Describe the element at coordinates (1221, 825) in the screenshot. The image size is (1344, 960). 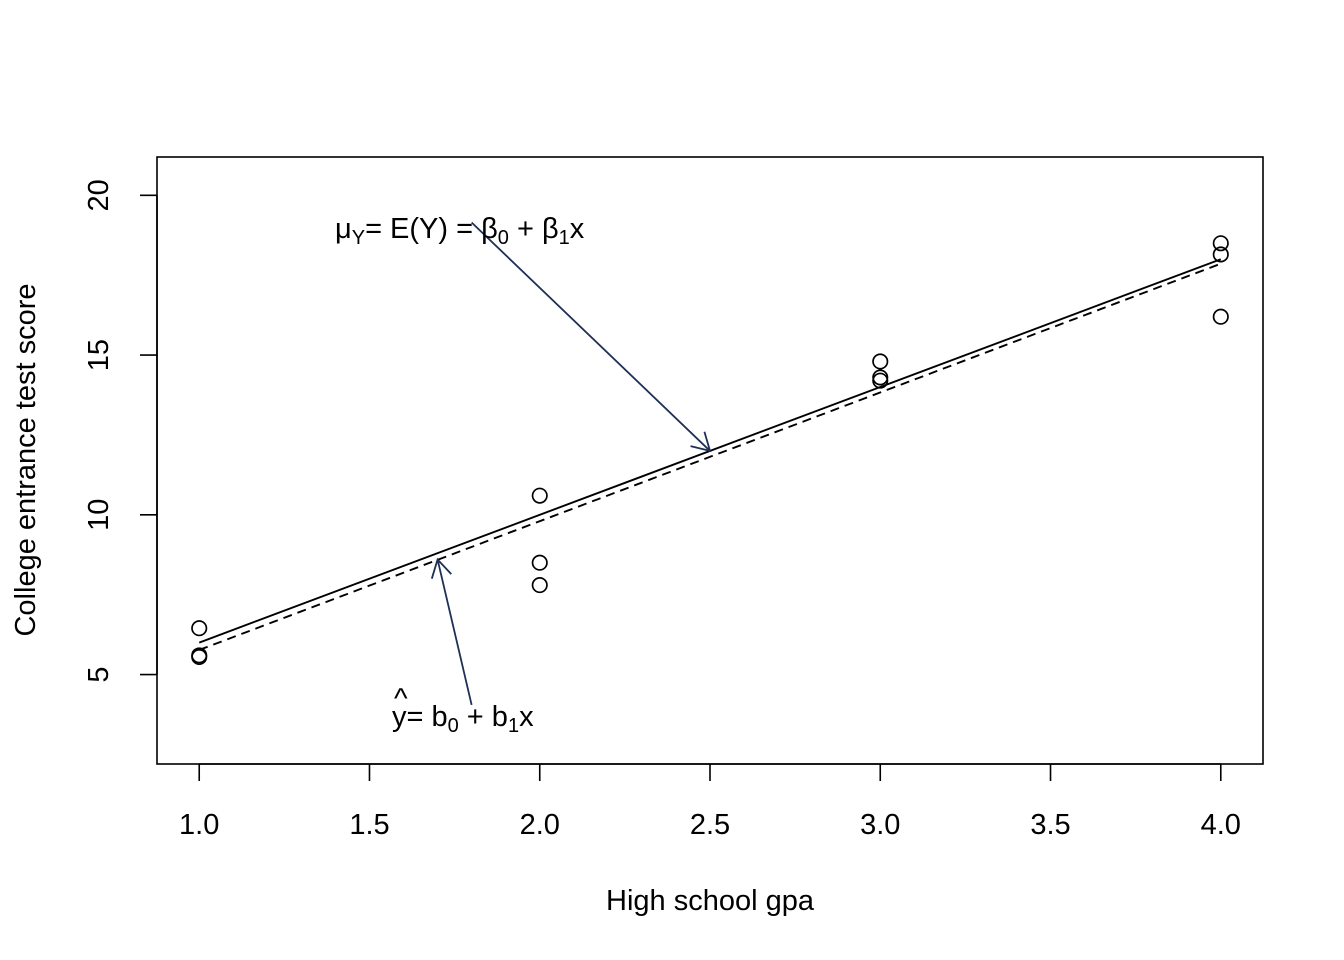
I see `x-tick-label: 4.0` at that location.